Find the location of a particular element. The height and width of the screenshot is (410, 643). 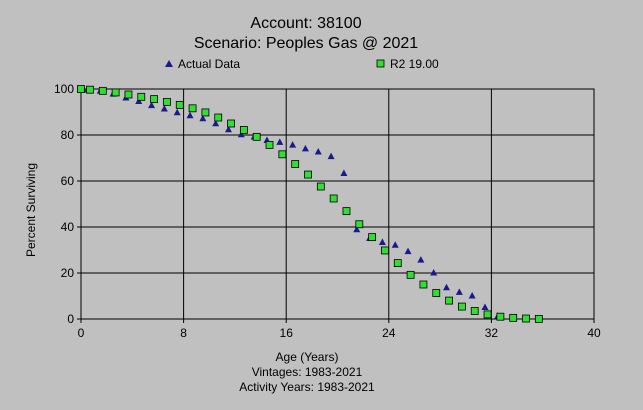

footer-vintages: Vintages: 1983-2021 is located at coordinates (307, 372).